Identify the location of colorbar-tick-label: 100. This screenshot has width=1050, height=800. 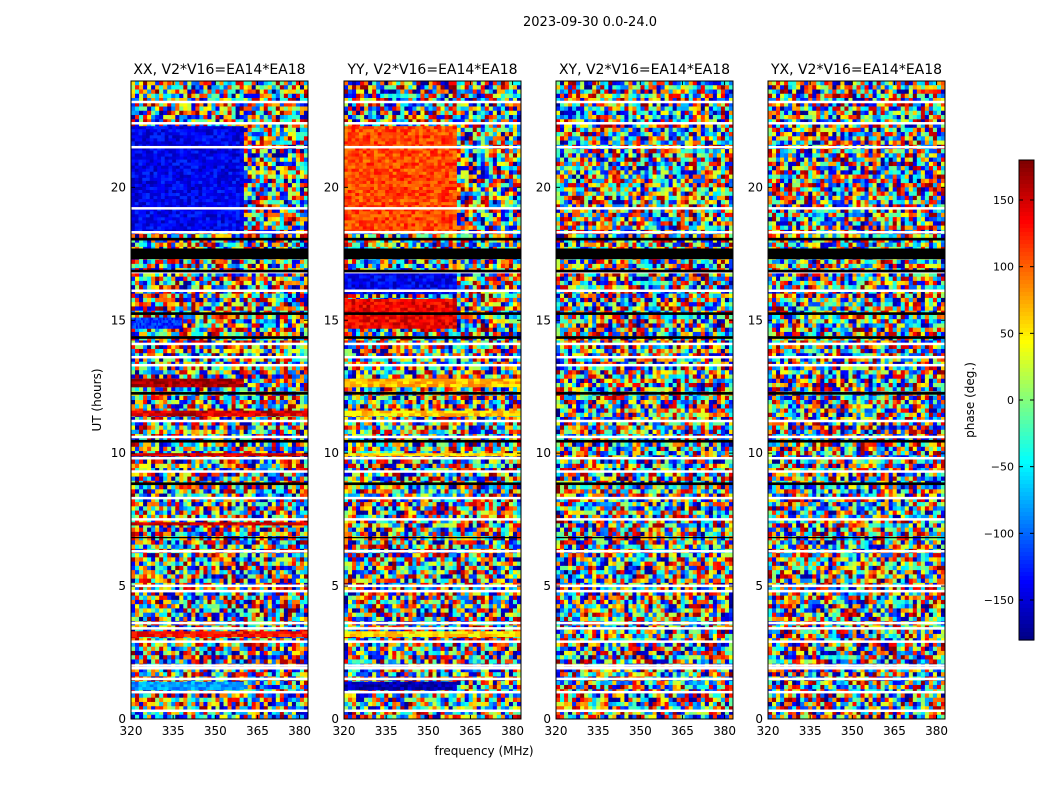
(1003, 267).